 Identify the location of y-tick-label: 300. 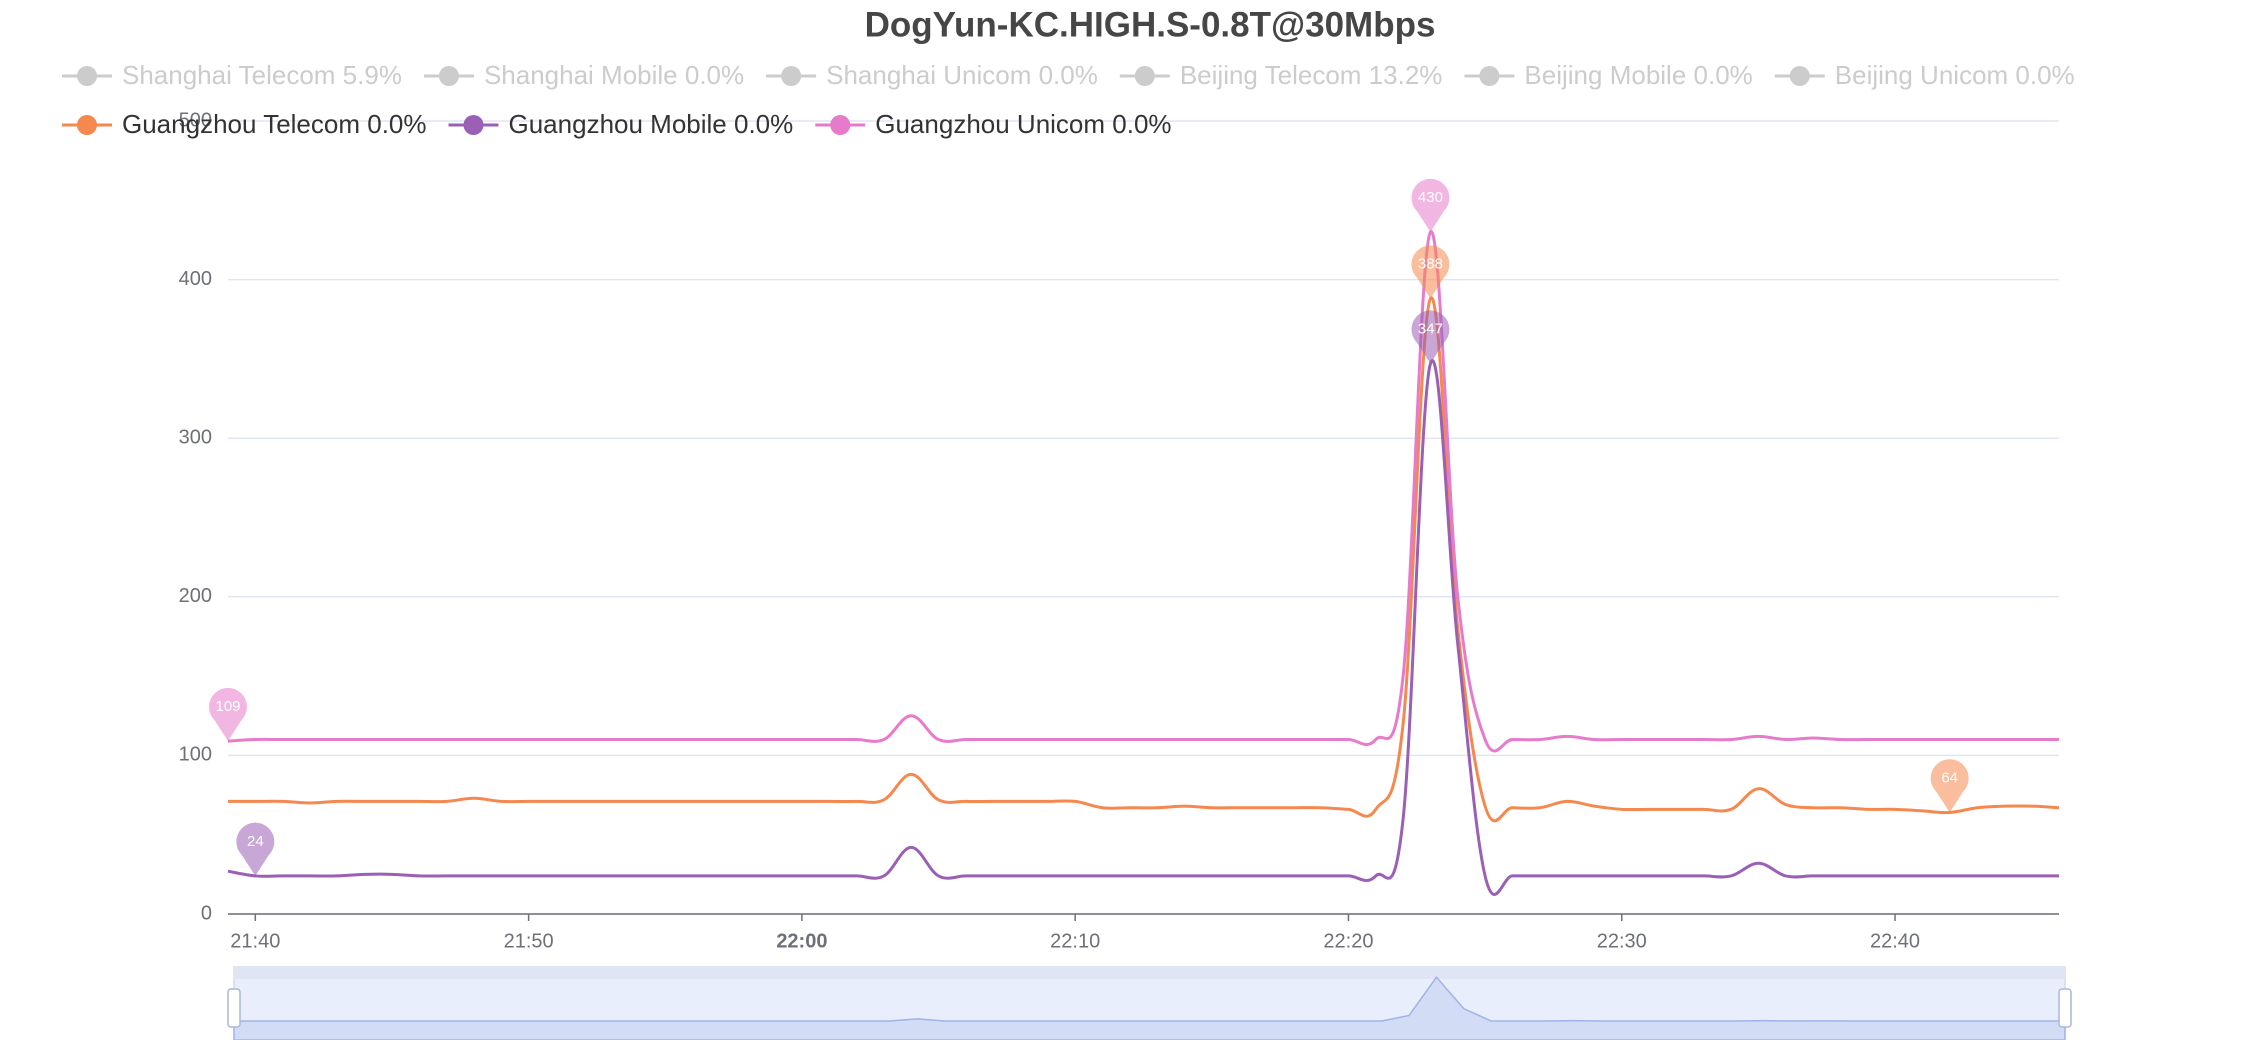
(195, 437).